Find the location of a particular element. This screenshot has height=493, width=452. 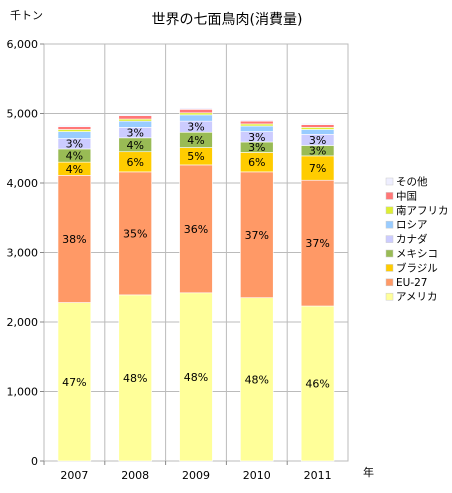

legend-label: その他 is located at coordinates (412, 181).